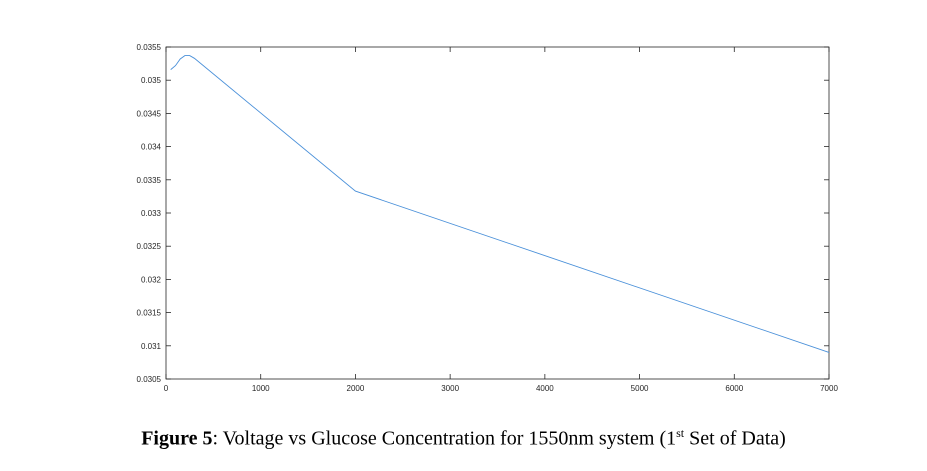 This screenshot has height=471, width=927. I want to click on figure-caption-text-end: Set of Data), so click(735, 438).